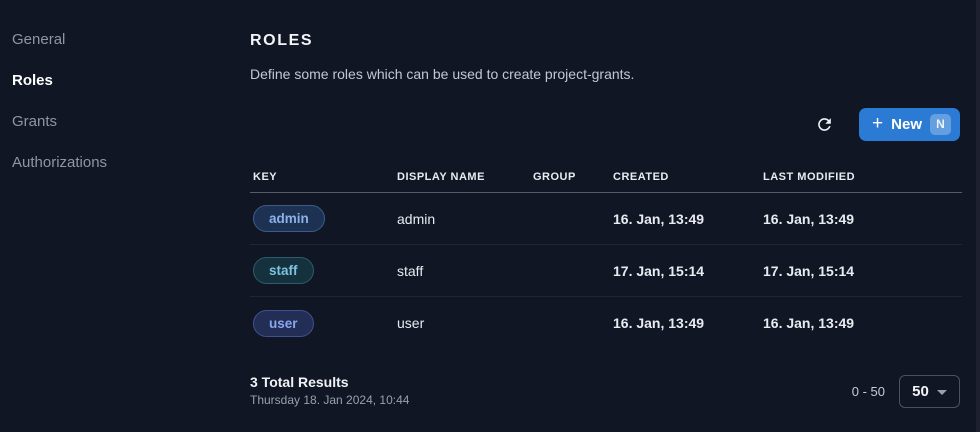 This screenshot has height=432, width=980. Describe the element at coordinates (289, 218) in the screenshot. I see `role-key-badge: admin` at that location.